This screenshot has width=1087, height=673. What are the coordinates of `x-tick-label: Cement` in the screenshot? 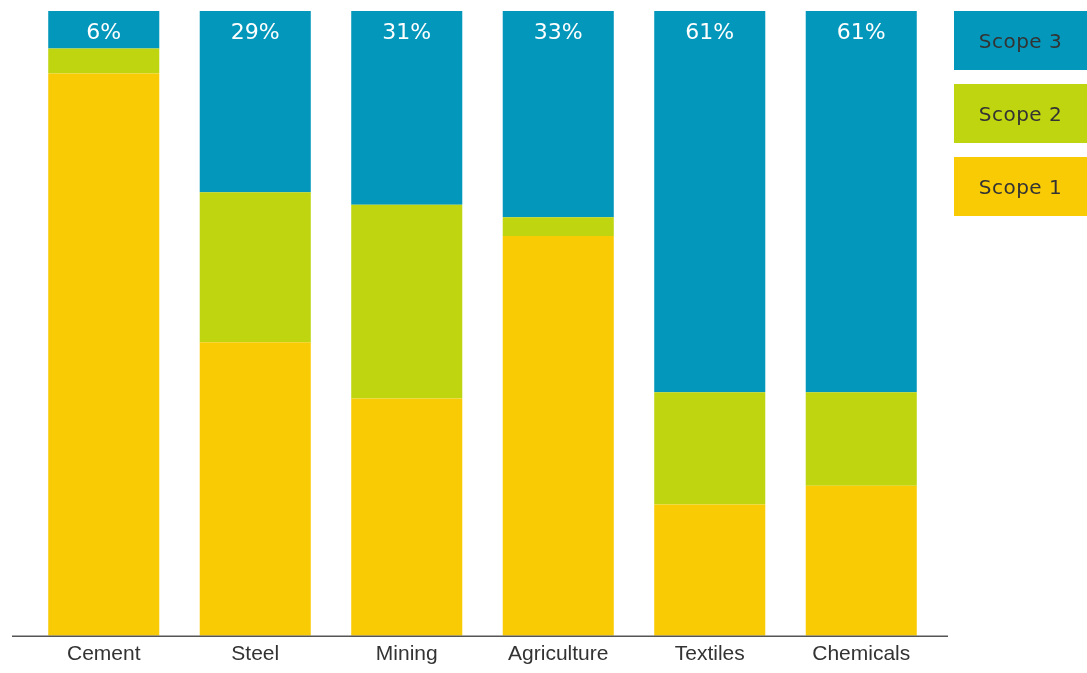 It's located at (103, 653).